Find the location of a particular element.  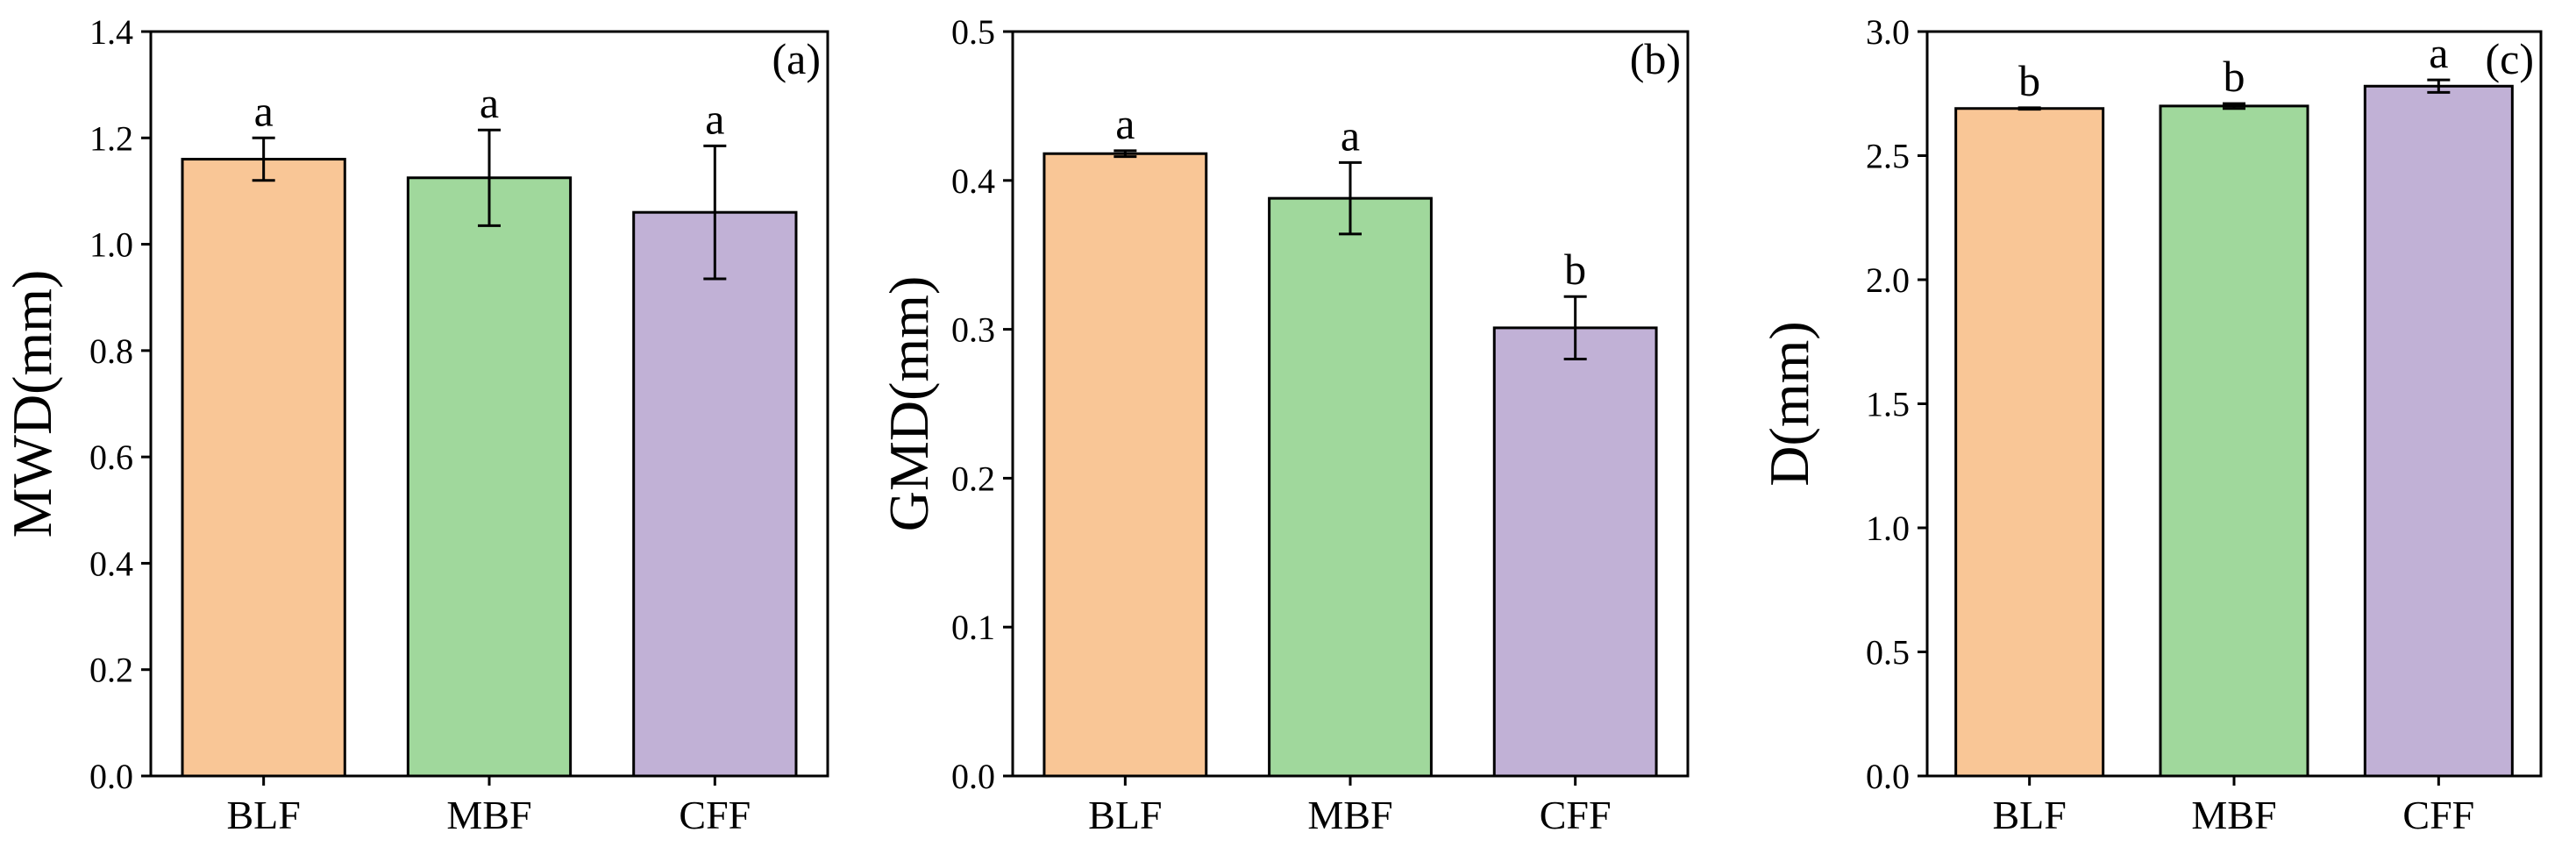

panel-label: (c) is located at coordinates (2510, 58).